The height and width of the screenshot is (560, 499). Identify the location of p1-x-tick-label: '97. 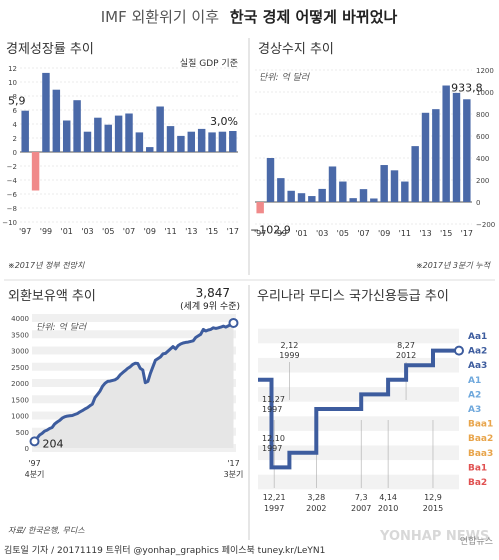
(25, 231).